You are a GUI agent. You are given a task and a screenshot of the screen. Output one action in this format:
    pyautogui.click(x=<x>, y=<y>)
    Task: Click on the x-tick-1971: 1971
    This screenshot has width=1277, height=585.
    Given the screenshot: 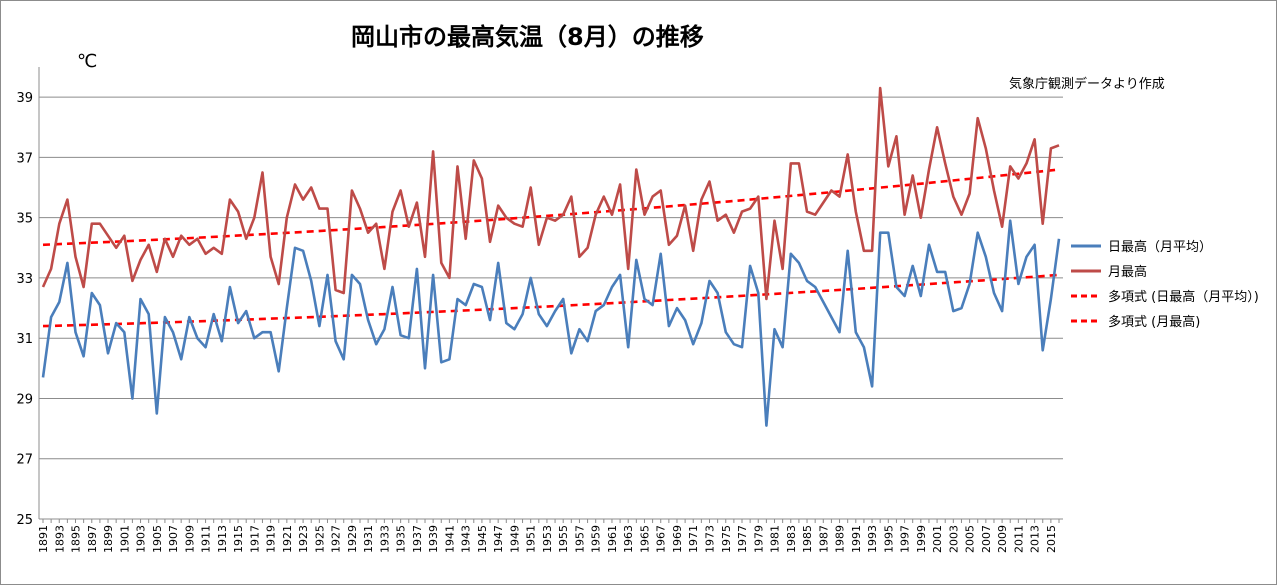 What is the action you would take?
    pyautogui.click(x=693, y=539)
    